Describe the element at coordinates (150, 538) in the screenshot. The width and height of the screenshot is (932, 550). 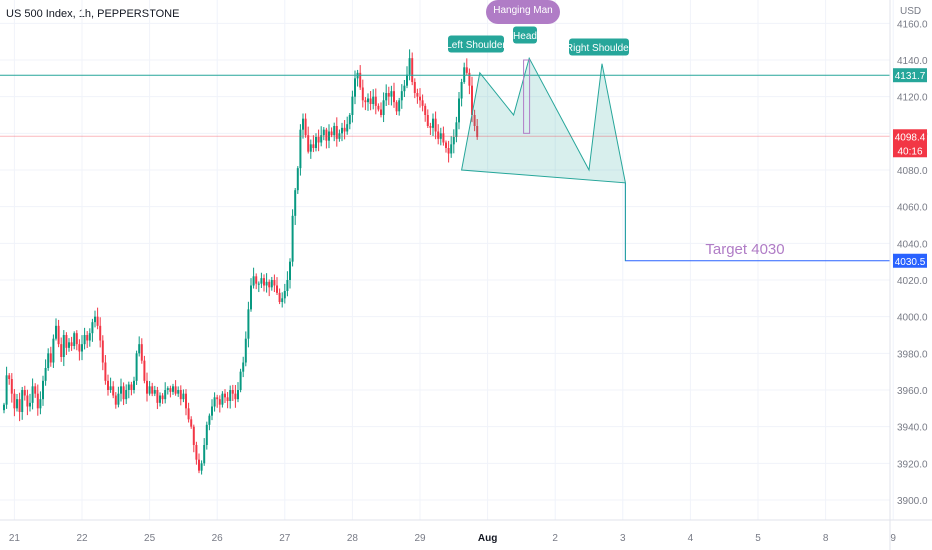
I see `x-tick-label: 25` at that location.